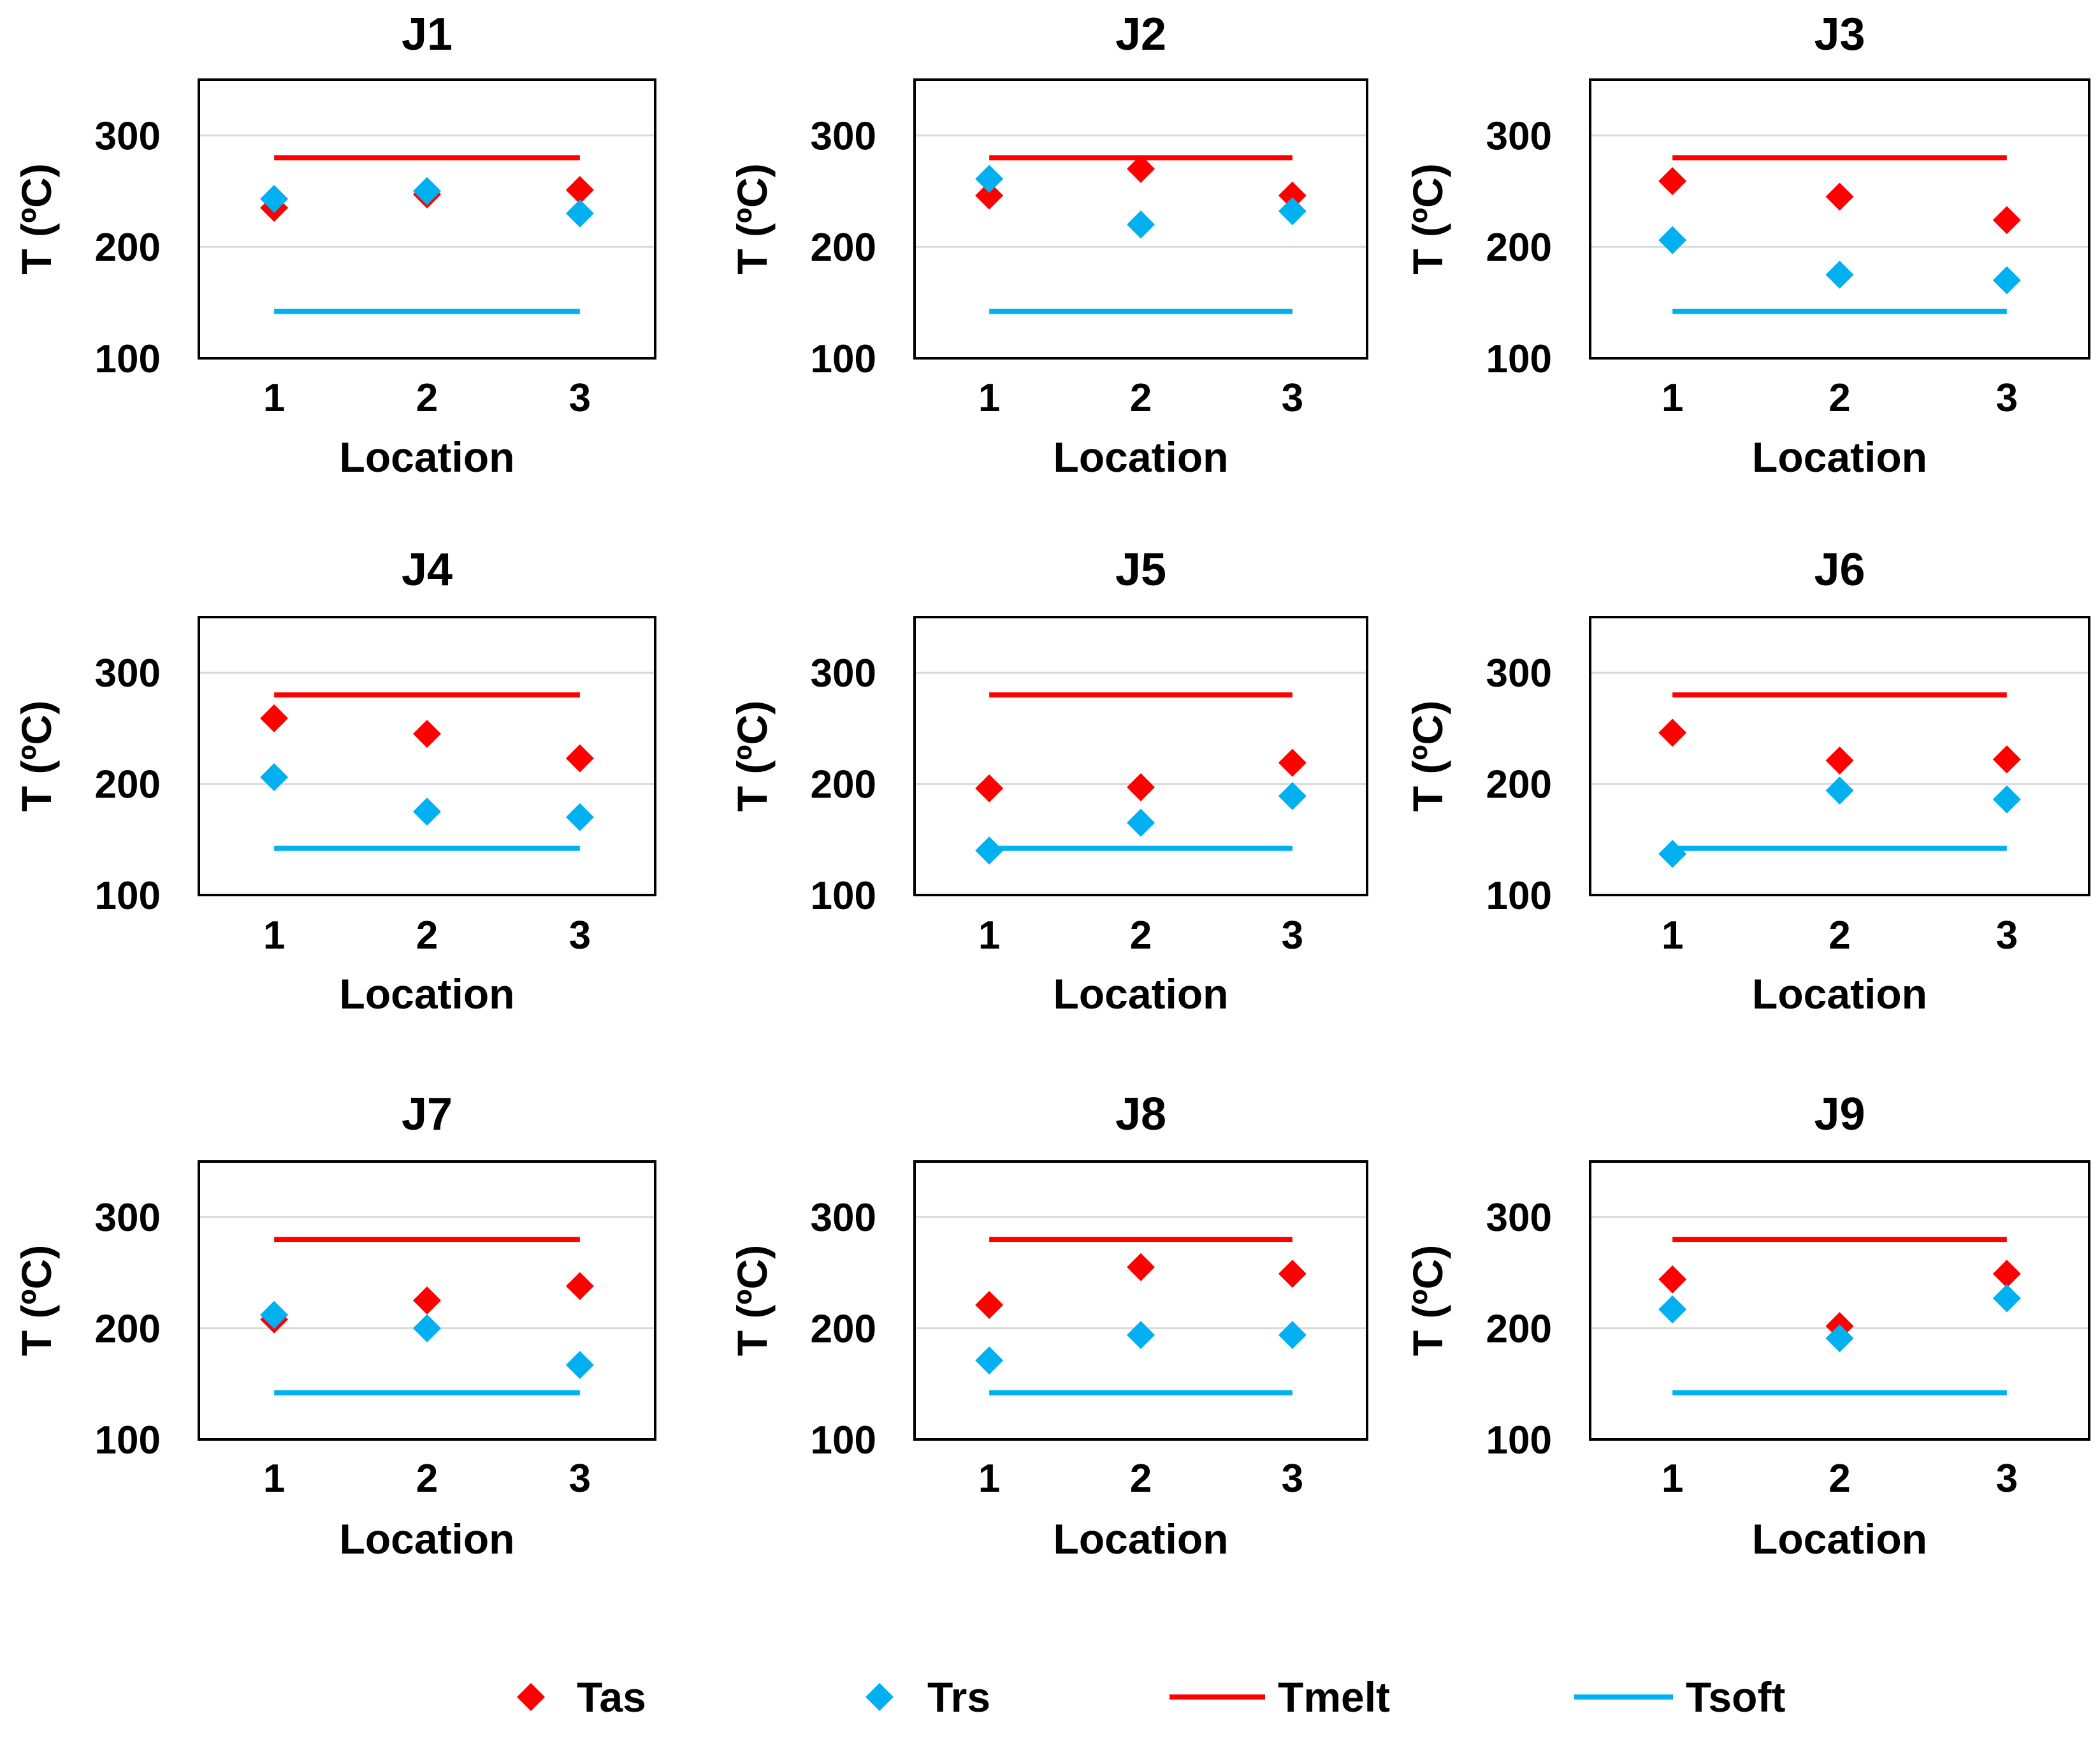 The width and height of the screenshot is (2100, 1748). I want to click on legend: Tas Trs Tmelt Tsoft, so click(1151, 1697).